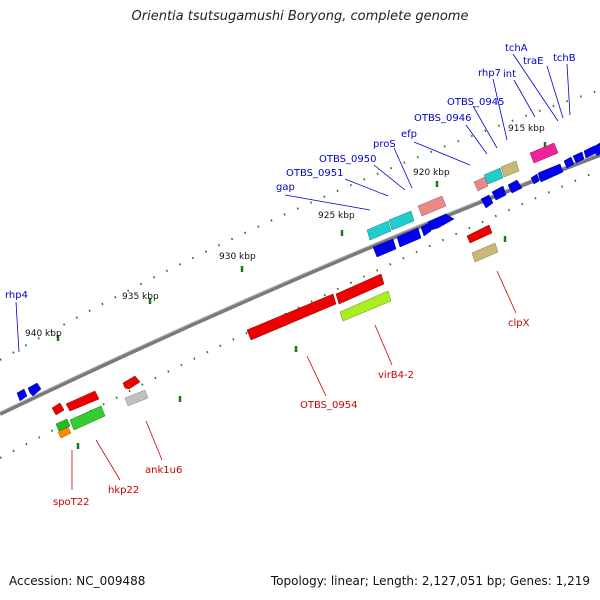  I want to click on label-ank1u6: ank1u6, so click(163, 470).